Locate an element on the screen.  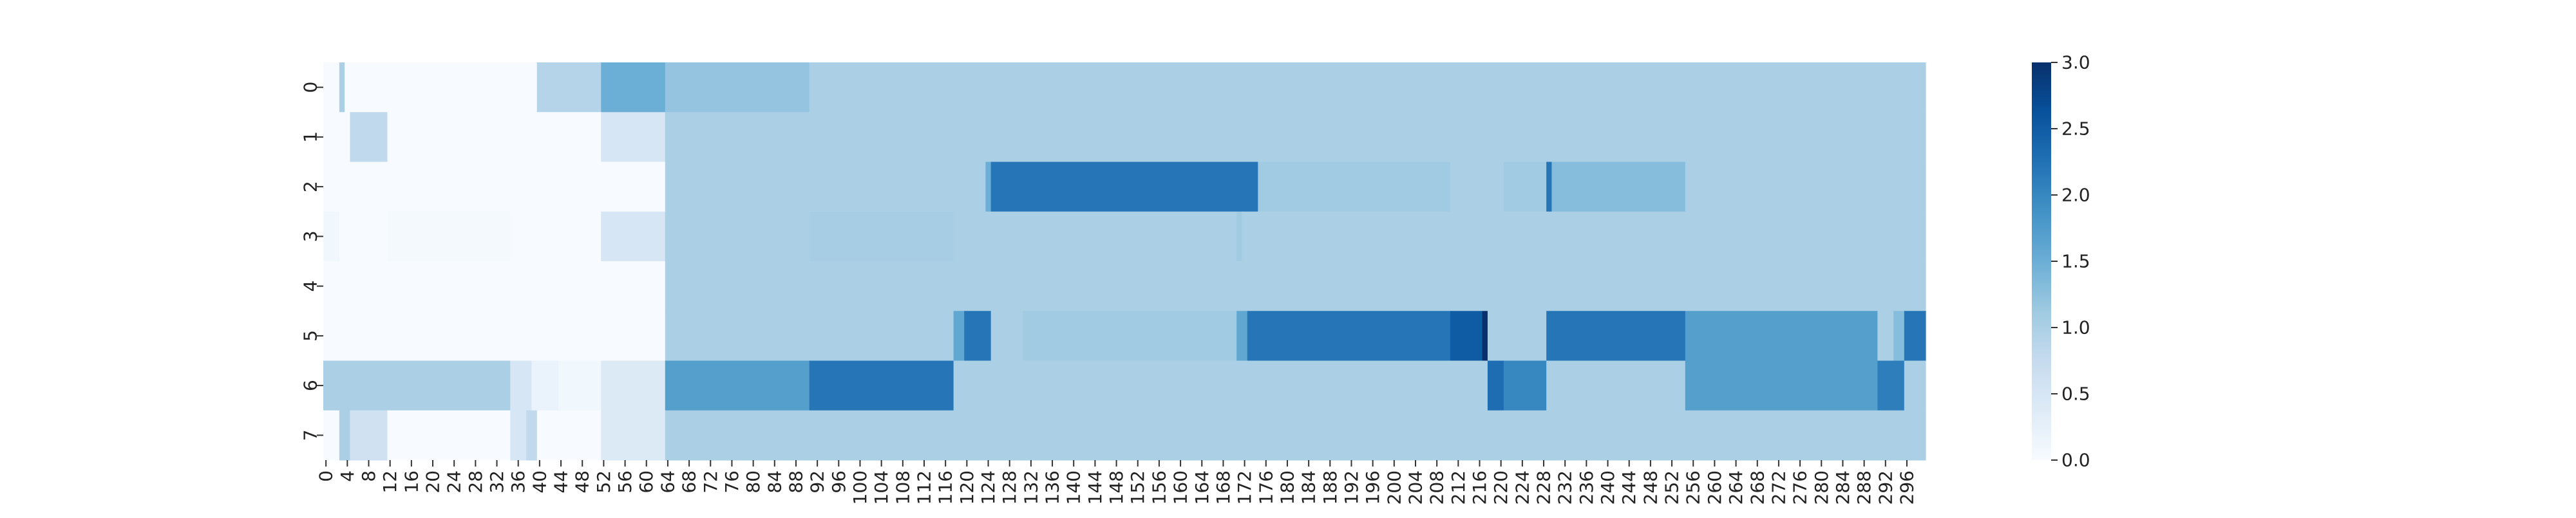
x-tick-label: 20 is located at coordinates (433, 482).